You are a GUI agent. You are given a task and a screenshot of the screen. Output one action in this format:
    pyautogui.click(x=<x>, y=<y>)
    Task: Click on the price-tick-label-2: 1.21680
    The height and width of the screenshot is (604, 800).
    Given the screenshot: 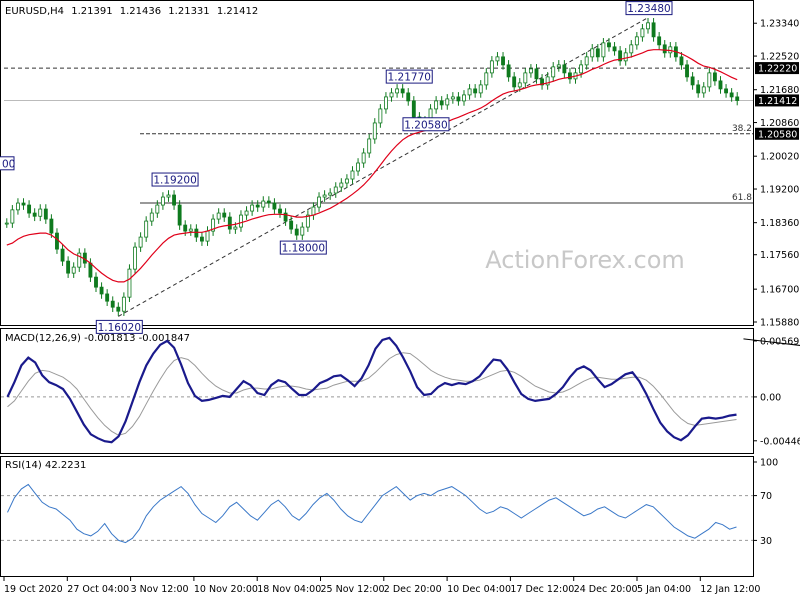 What is the action you would take?
    pyautogui.click(x=779, y=90)
    